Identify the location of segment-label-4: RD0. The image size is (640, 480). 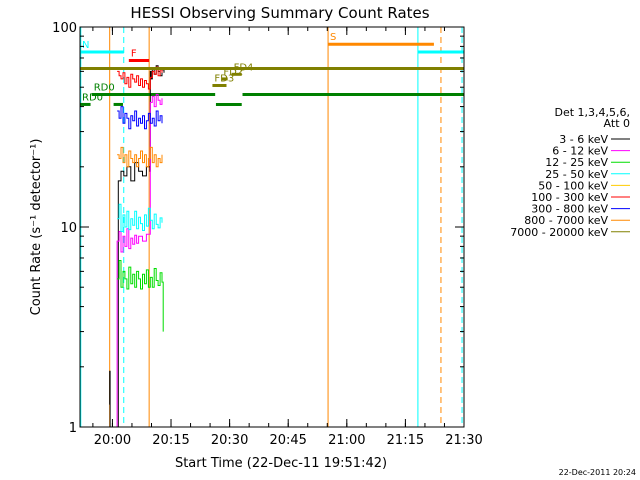
(104, 87).